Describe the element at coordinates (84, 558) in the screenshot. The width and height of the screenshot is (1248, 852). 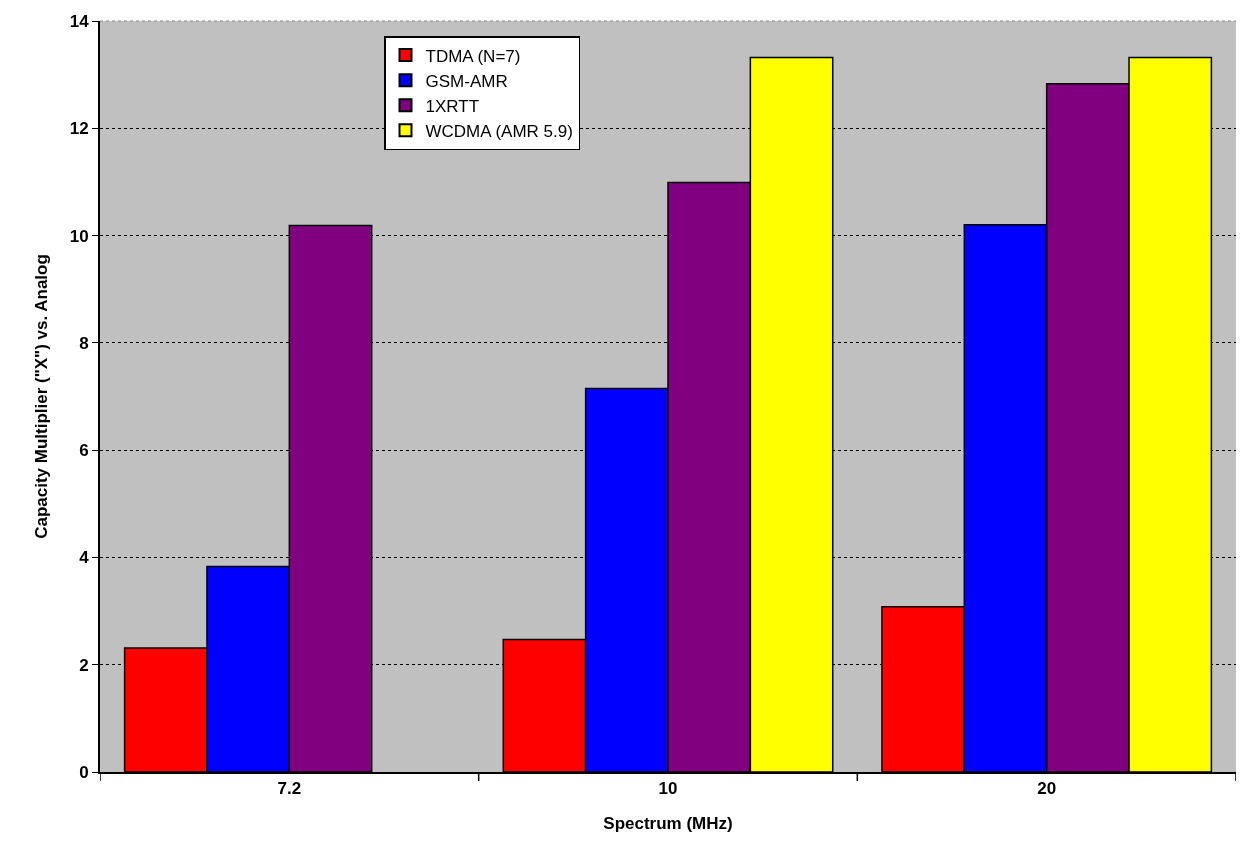
I see `y-tick-label: 4` at that location.